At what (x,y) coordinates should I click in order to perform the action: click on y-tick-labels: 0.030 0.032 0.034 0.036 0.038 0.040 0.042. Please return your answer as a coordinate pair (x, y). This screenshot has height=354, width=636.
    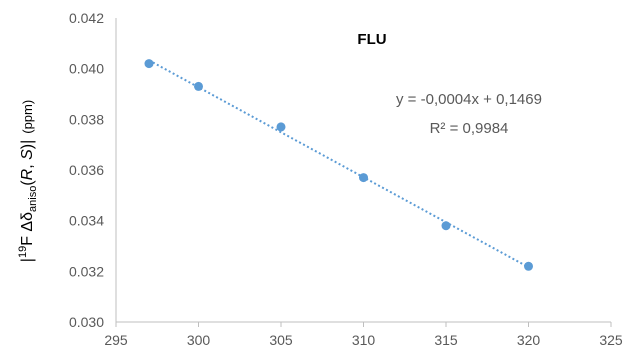
    Looking at the image, I should click on (86, 170).